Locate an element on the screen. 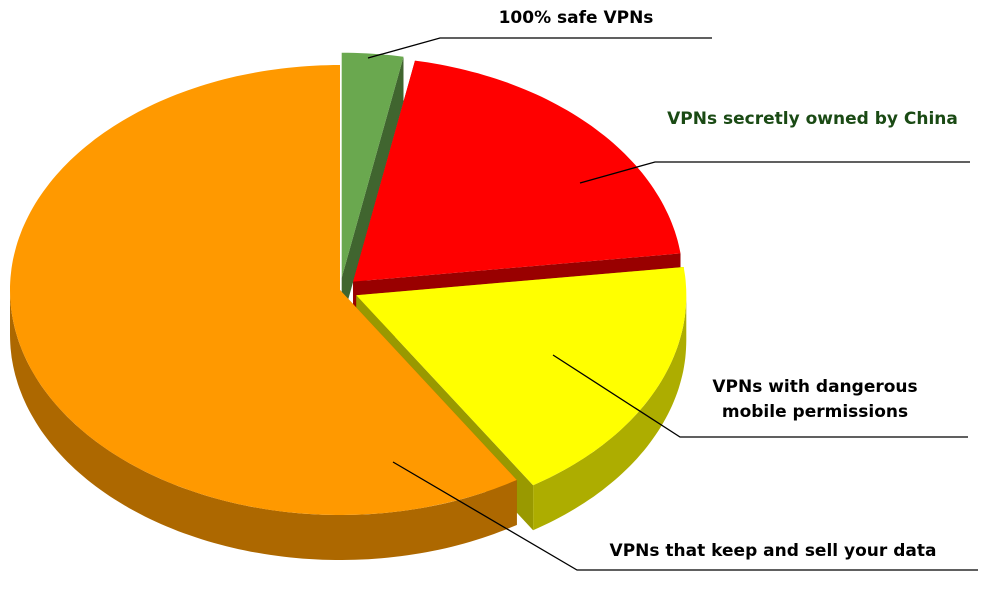 The image size is (990, 595). slice-side is located at coordinates (610, 413).